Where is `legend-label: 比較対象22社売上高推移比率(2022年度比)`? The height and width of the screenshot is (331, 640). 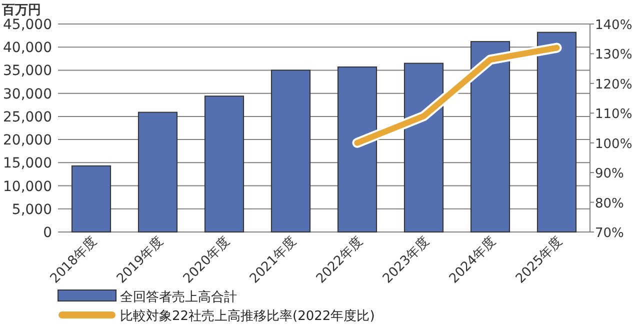 legend-label: 比較対象22社売上高推移比率(2022年度比) is located at coordinates (247, 316).